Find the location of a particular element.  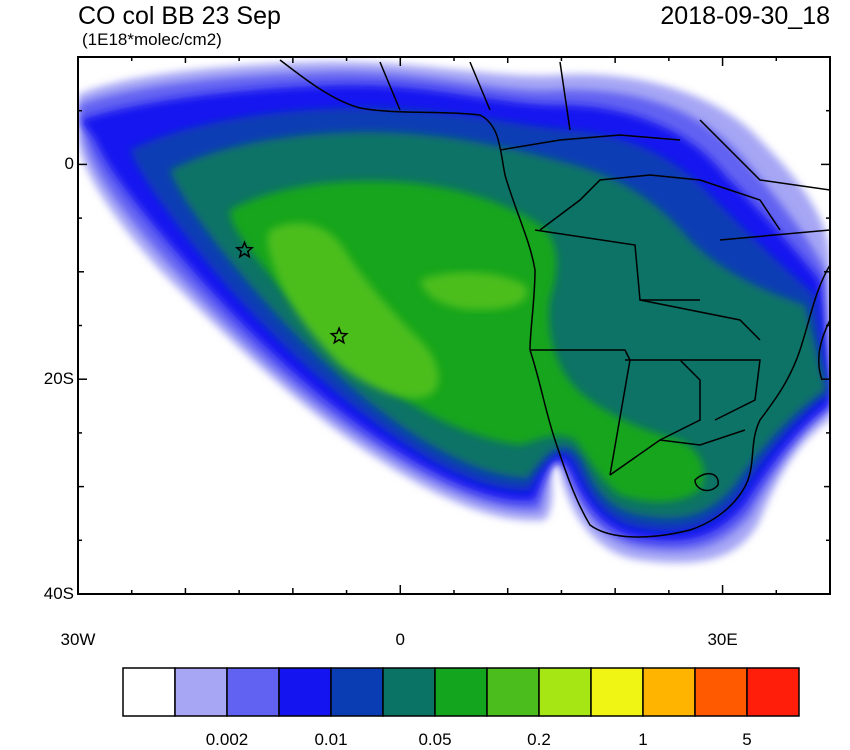

lat-tick-label: 20S is located at coordinates (58, 379).